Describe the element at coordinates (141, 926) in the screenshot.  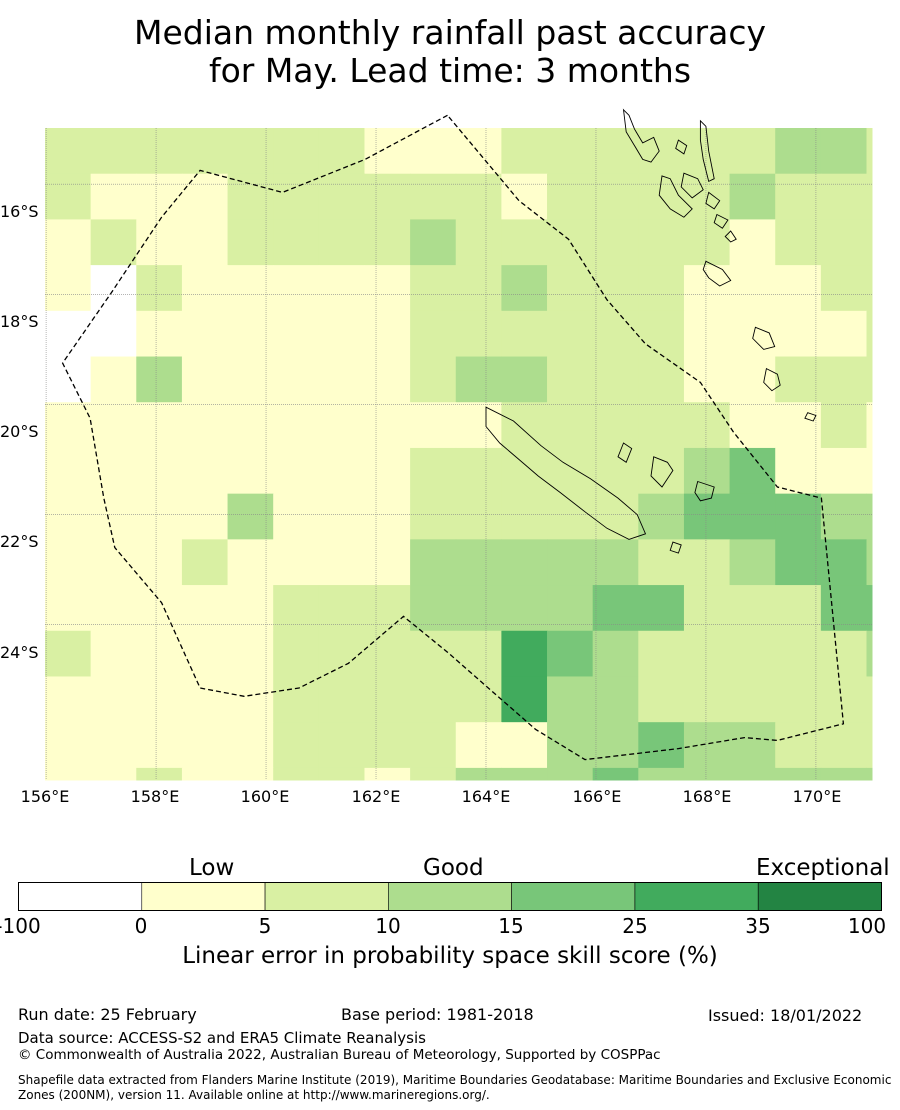
I see `colorbar-tick-1: 0` at that location.